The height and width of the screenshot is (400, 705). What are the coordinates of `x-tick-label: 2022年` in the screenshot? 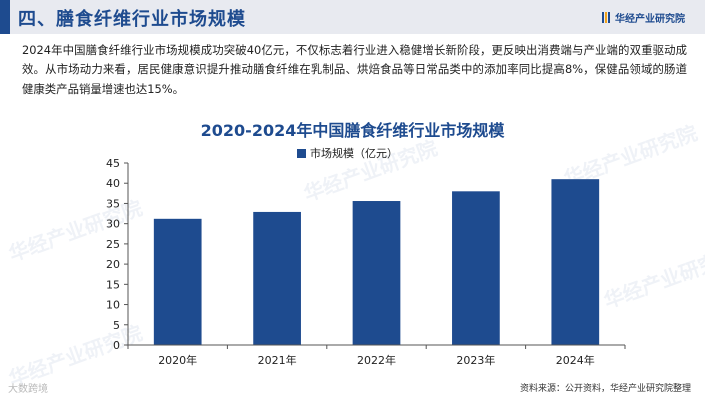 It's located at (376, 360).